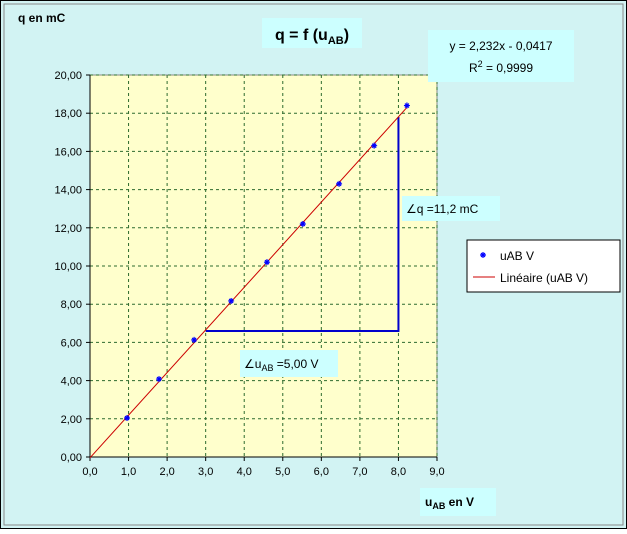 The height and width of the screenshot is (534, 627). Describe the element at coordinates (68, 76) in the screenshot. I see `y-tick-label: 20,00` at that location.